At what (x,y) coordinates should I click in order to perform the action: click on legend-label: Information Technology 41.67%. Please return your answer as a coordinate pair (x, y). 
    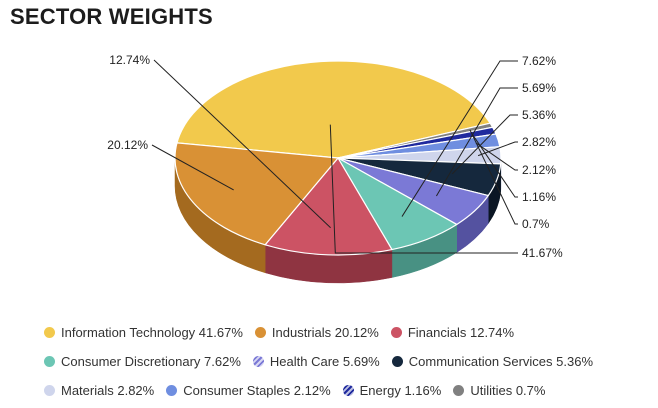
    Looking at the image, I should click on (152, 332).